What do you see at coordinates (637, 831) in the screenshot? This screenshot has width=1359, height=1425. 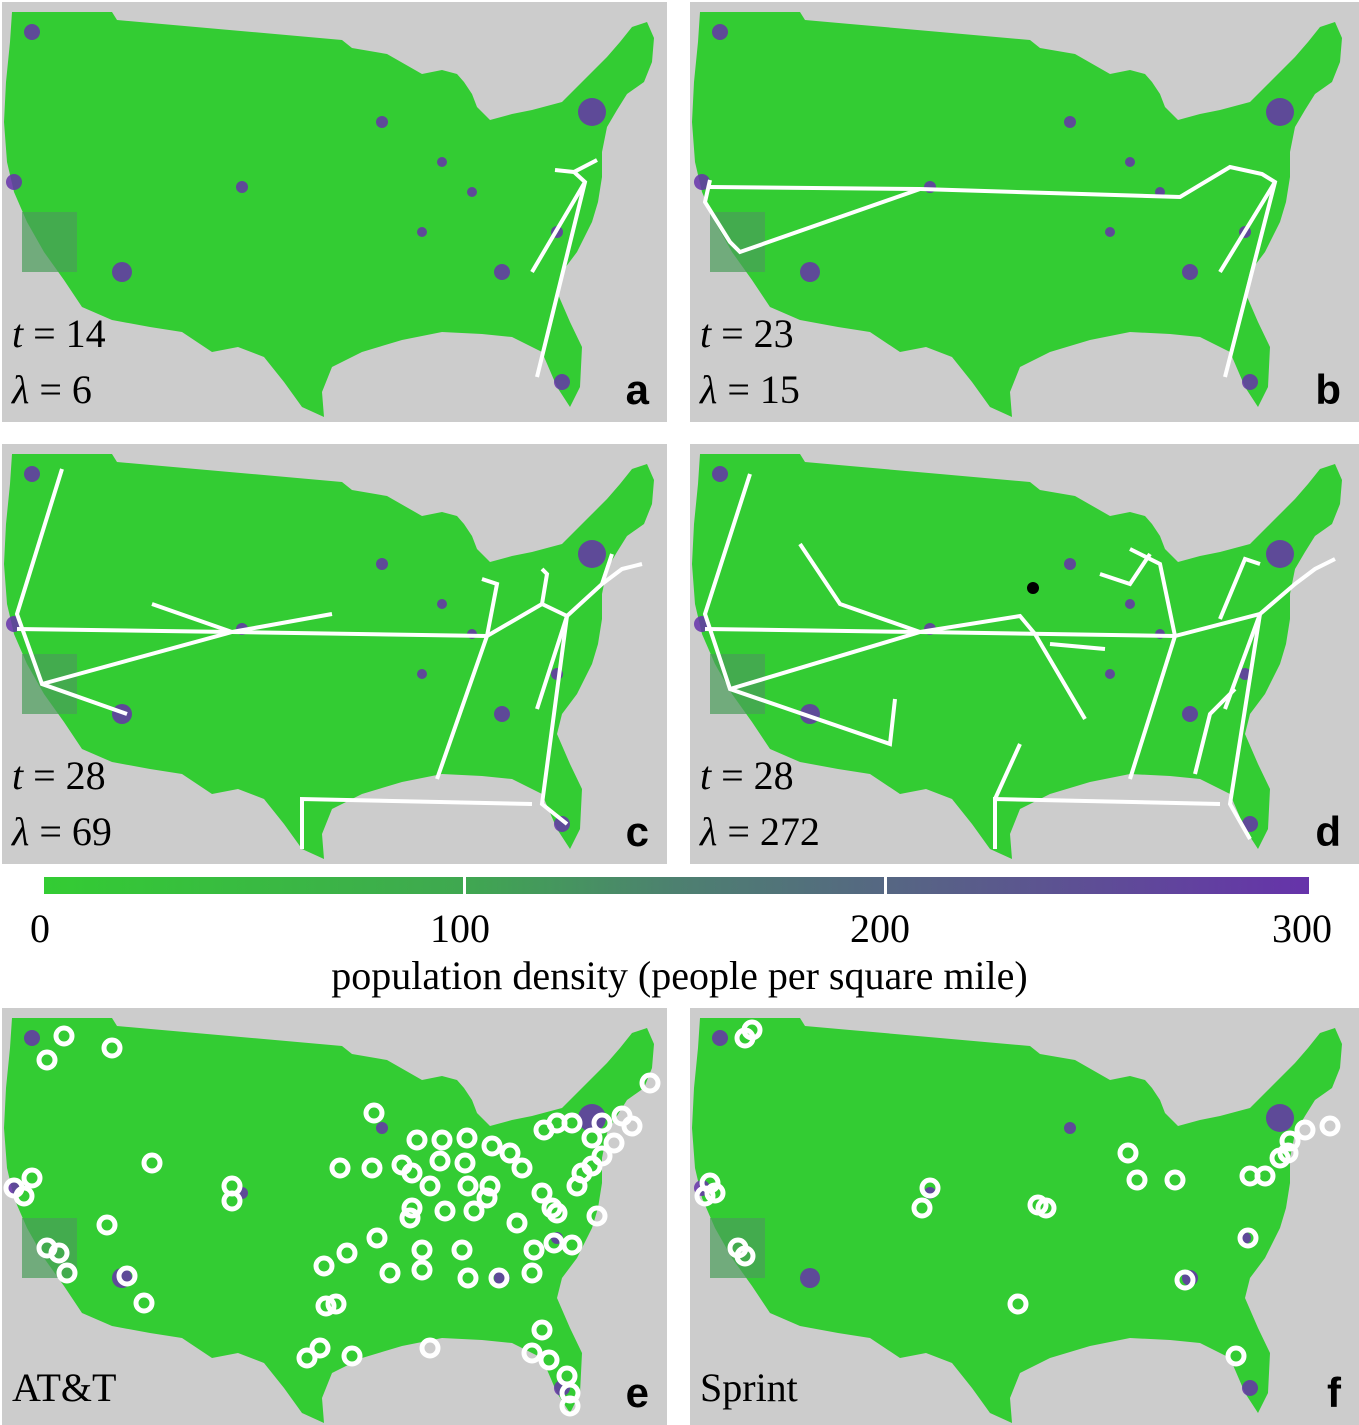 I see `panel-letter: c` at bounding box center [637, 831].